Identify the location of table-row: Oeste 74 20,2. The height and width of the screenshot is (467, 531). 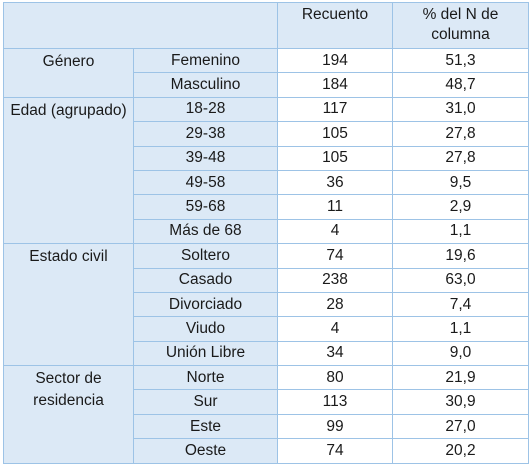
(266, 451).